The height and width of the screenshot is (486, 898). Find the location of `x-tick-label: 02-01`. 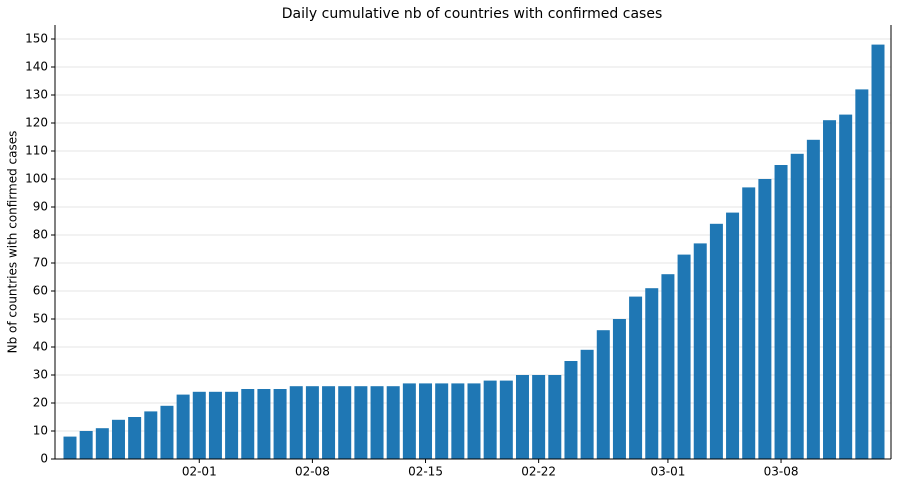

x-tick-label: 02-01 is located at coordinates (199, 472).